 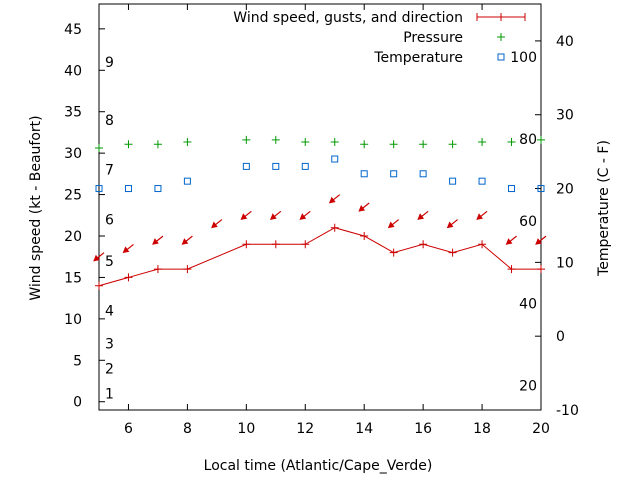 I want to click on y-left-tick-label: 10, so click(x=73, y=320).